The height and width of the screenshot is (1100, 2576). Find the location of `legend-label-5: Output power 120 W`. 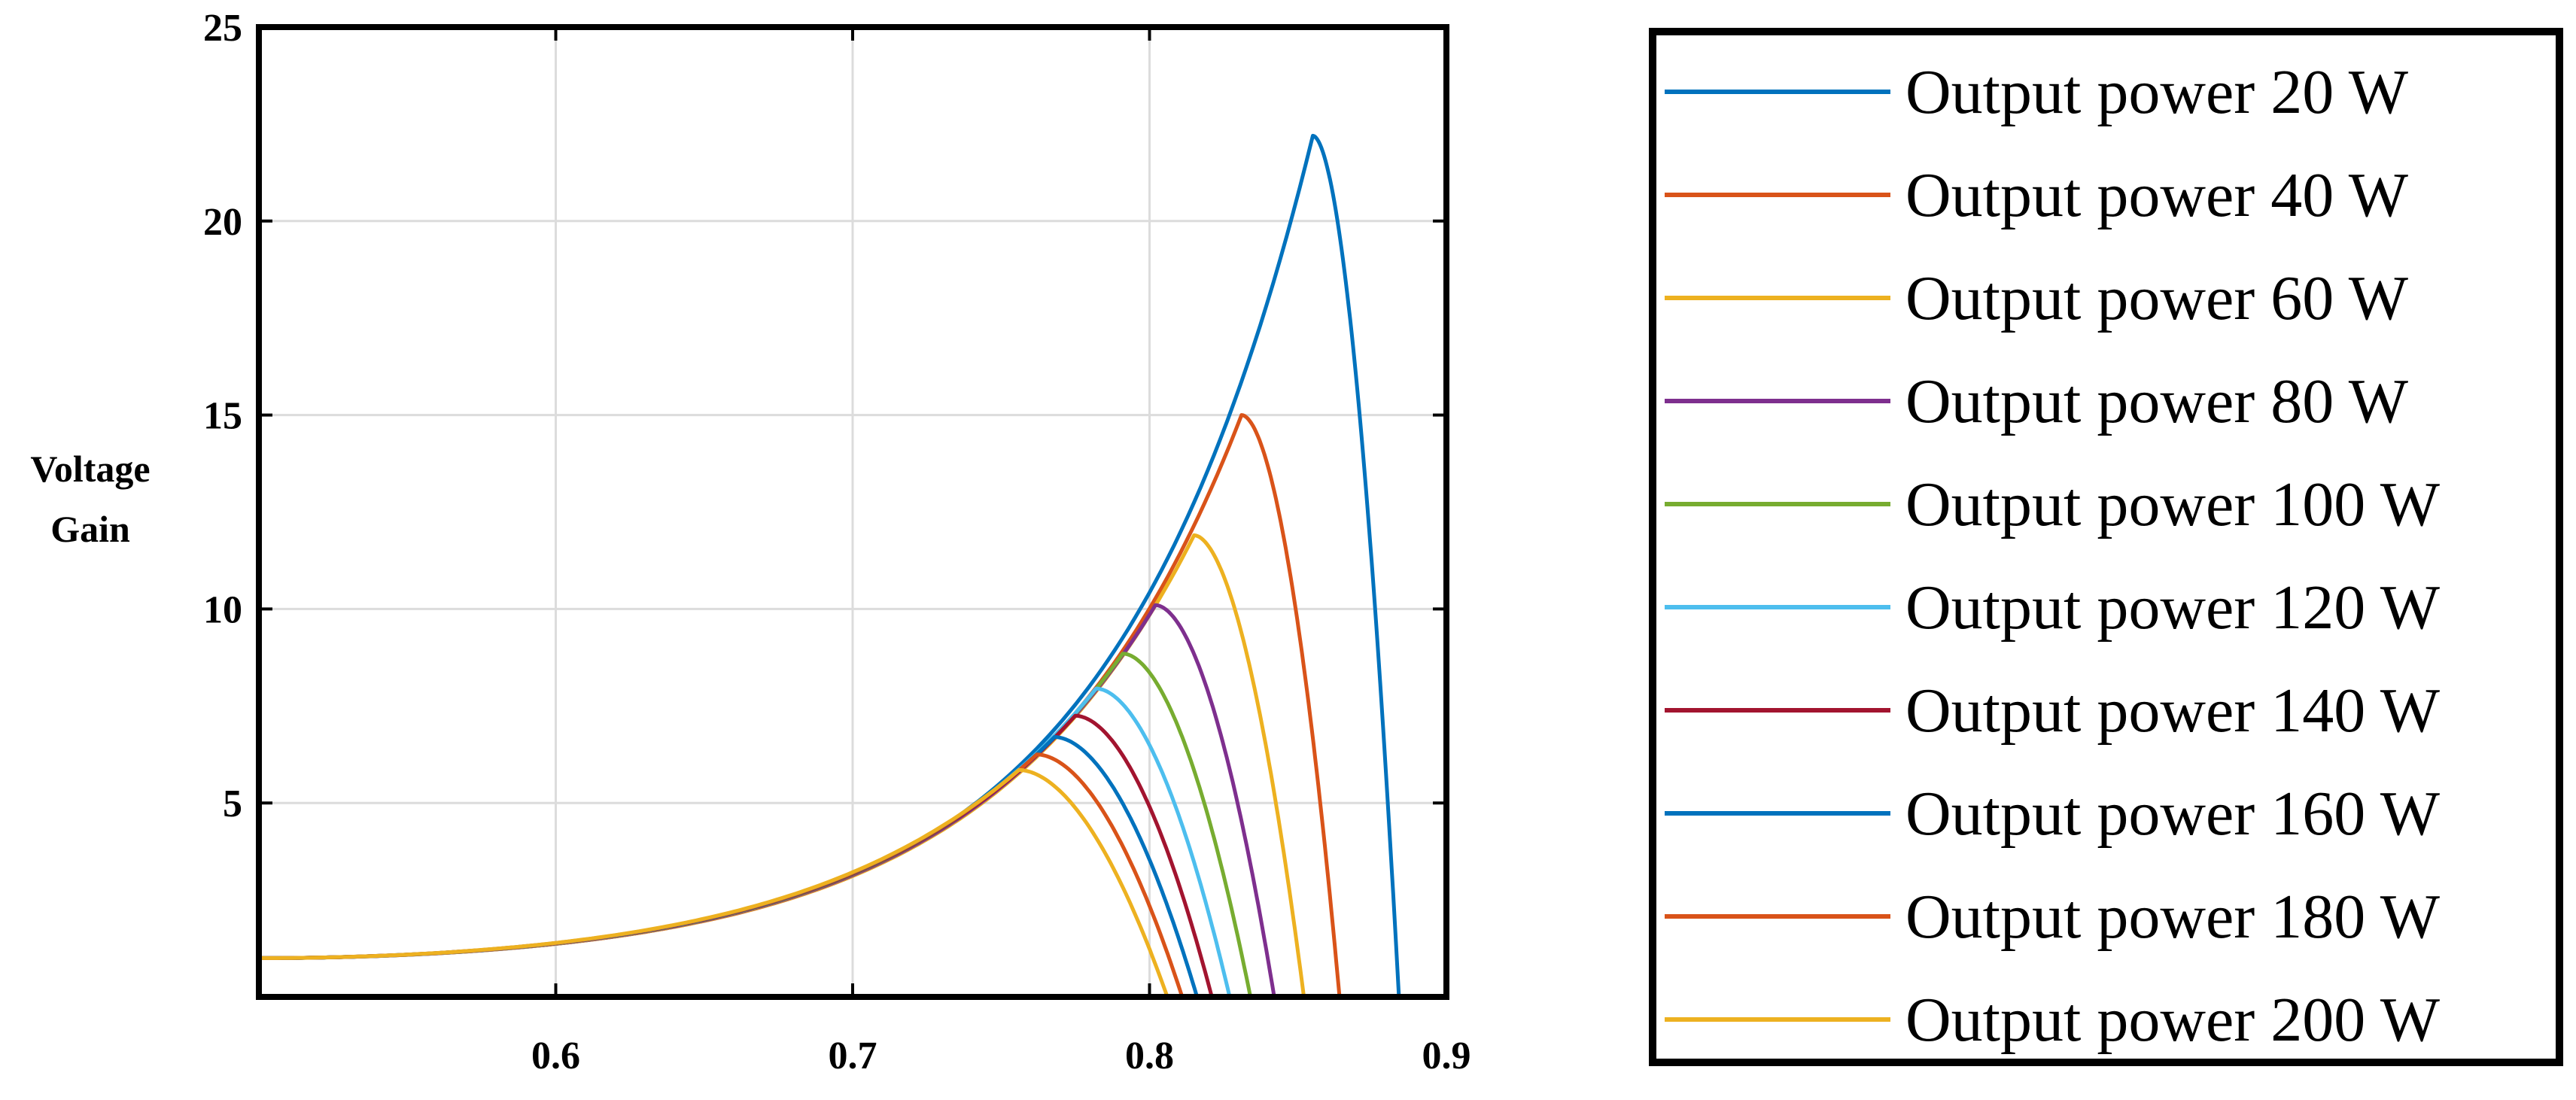

legend-label-5: Output power 120 W is located at coordinates (2173, 608).